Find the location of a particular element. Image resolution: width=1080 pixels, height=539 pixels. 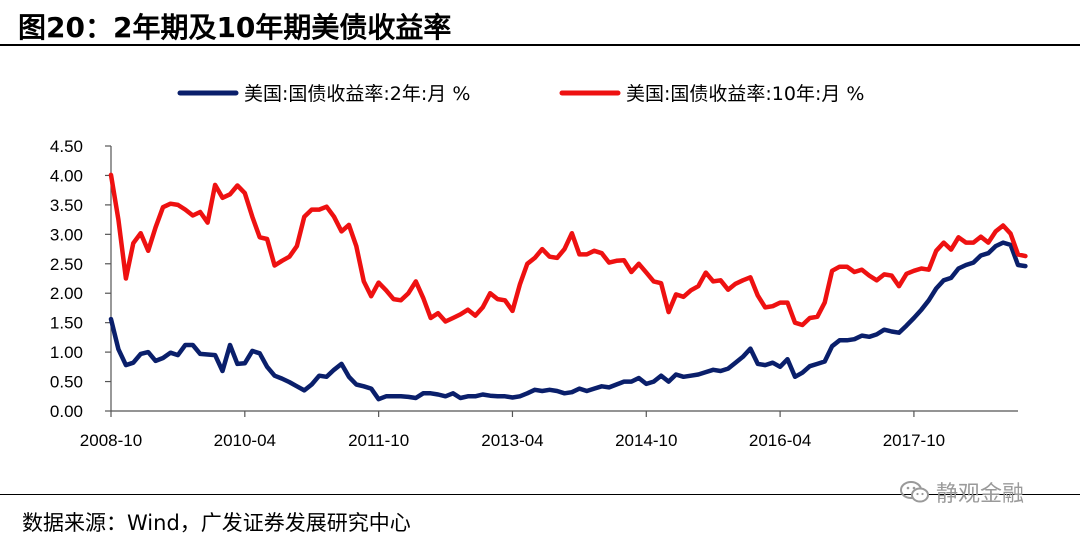

figure-title: 图20：2年期及10年期美债收益率 is located at coordinates (235, 27).